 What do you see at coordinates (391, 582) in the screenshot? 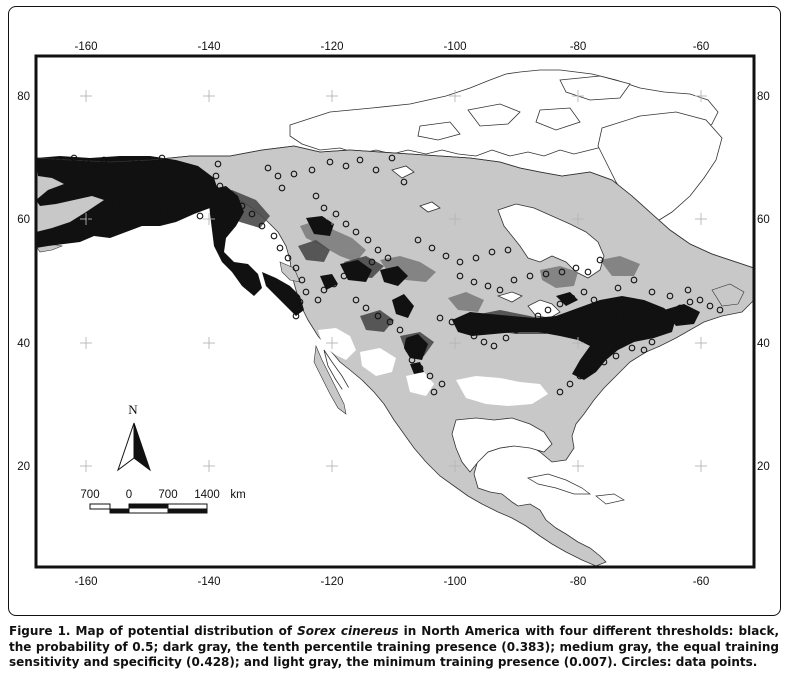
I see `bottom-longitude-ticks: -160 -140 -120 -100 -80 -60` at bounding box center [391, 582].